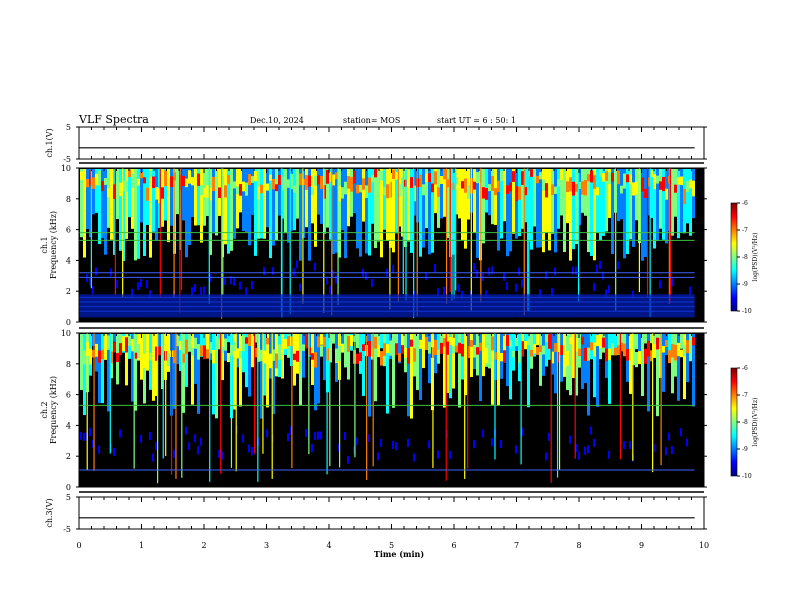 The image size is (792, 612). Describe the element at coordinates (68, 395) in the screenshot. I see `y-tick-label: 6` at that location.